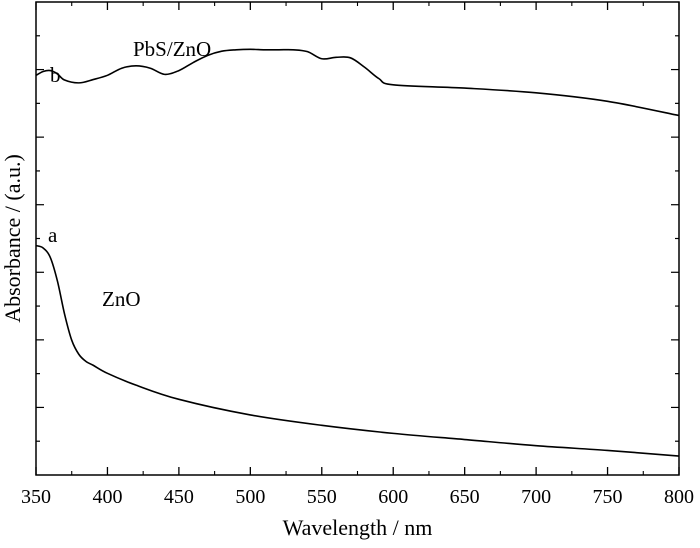 The height and width of the screenshot is (548, 700). I want to click on x-tick-label: 450, so click(179, 497).